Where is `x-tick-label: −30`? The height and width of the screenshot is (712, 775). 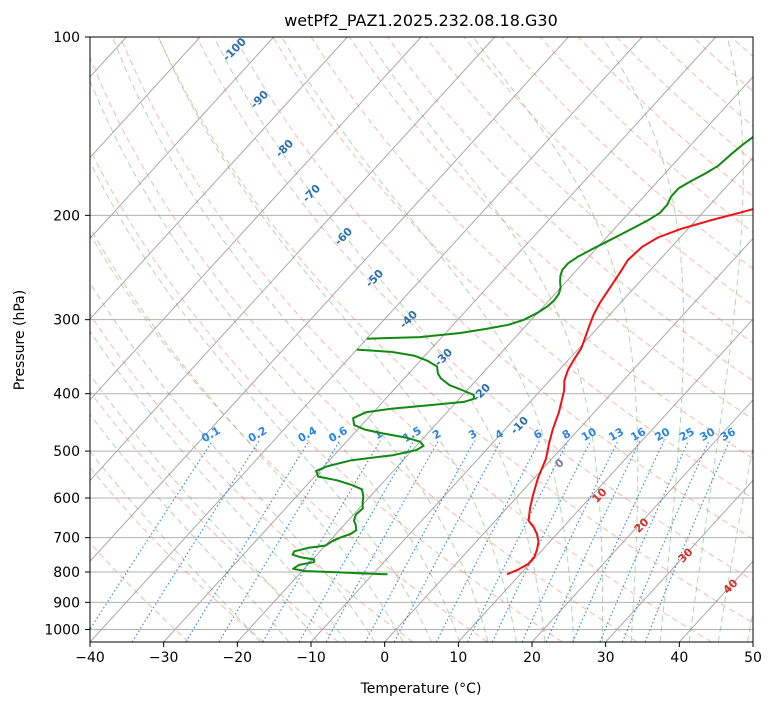 x-tick-label: −30 is located at coordinates (164, 658).